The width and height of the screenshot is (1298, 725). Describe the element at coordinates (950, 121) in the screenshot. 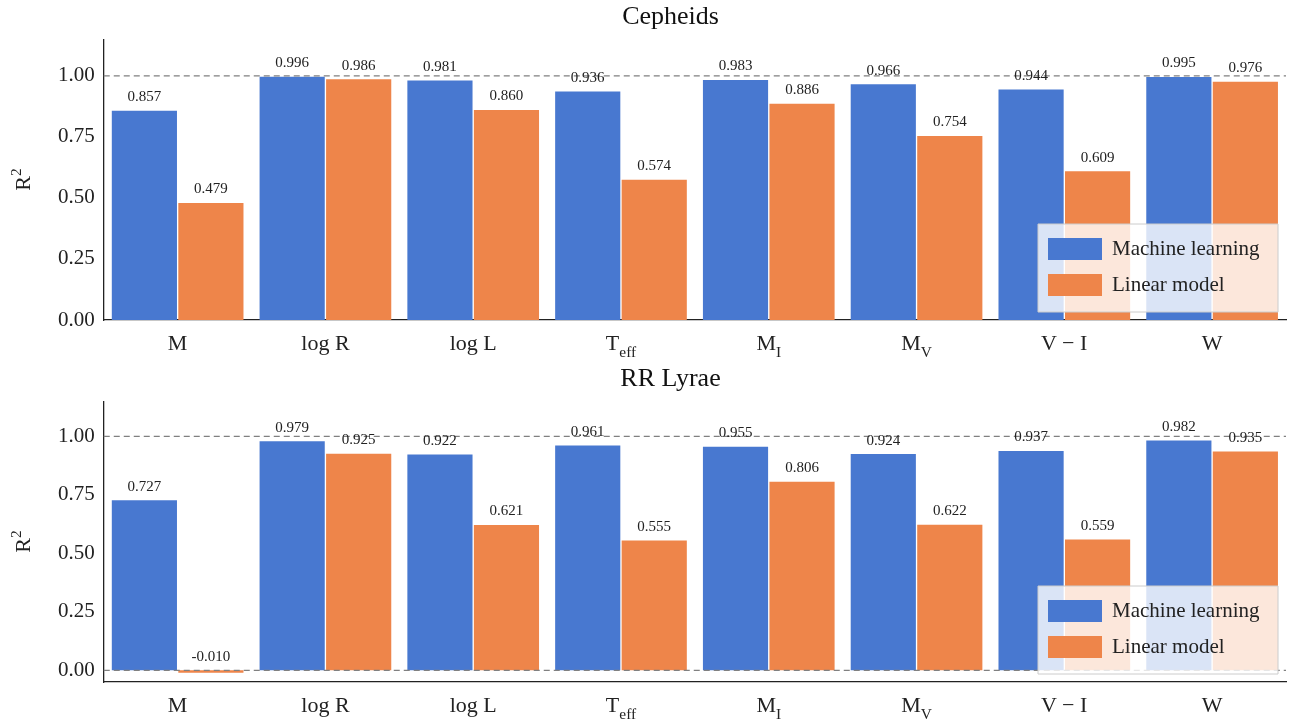

I see `data-label: 0.754` at that location.